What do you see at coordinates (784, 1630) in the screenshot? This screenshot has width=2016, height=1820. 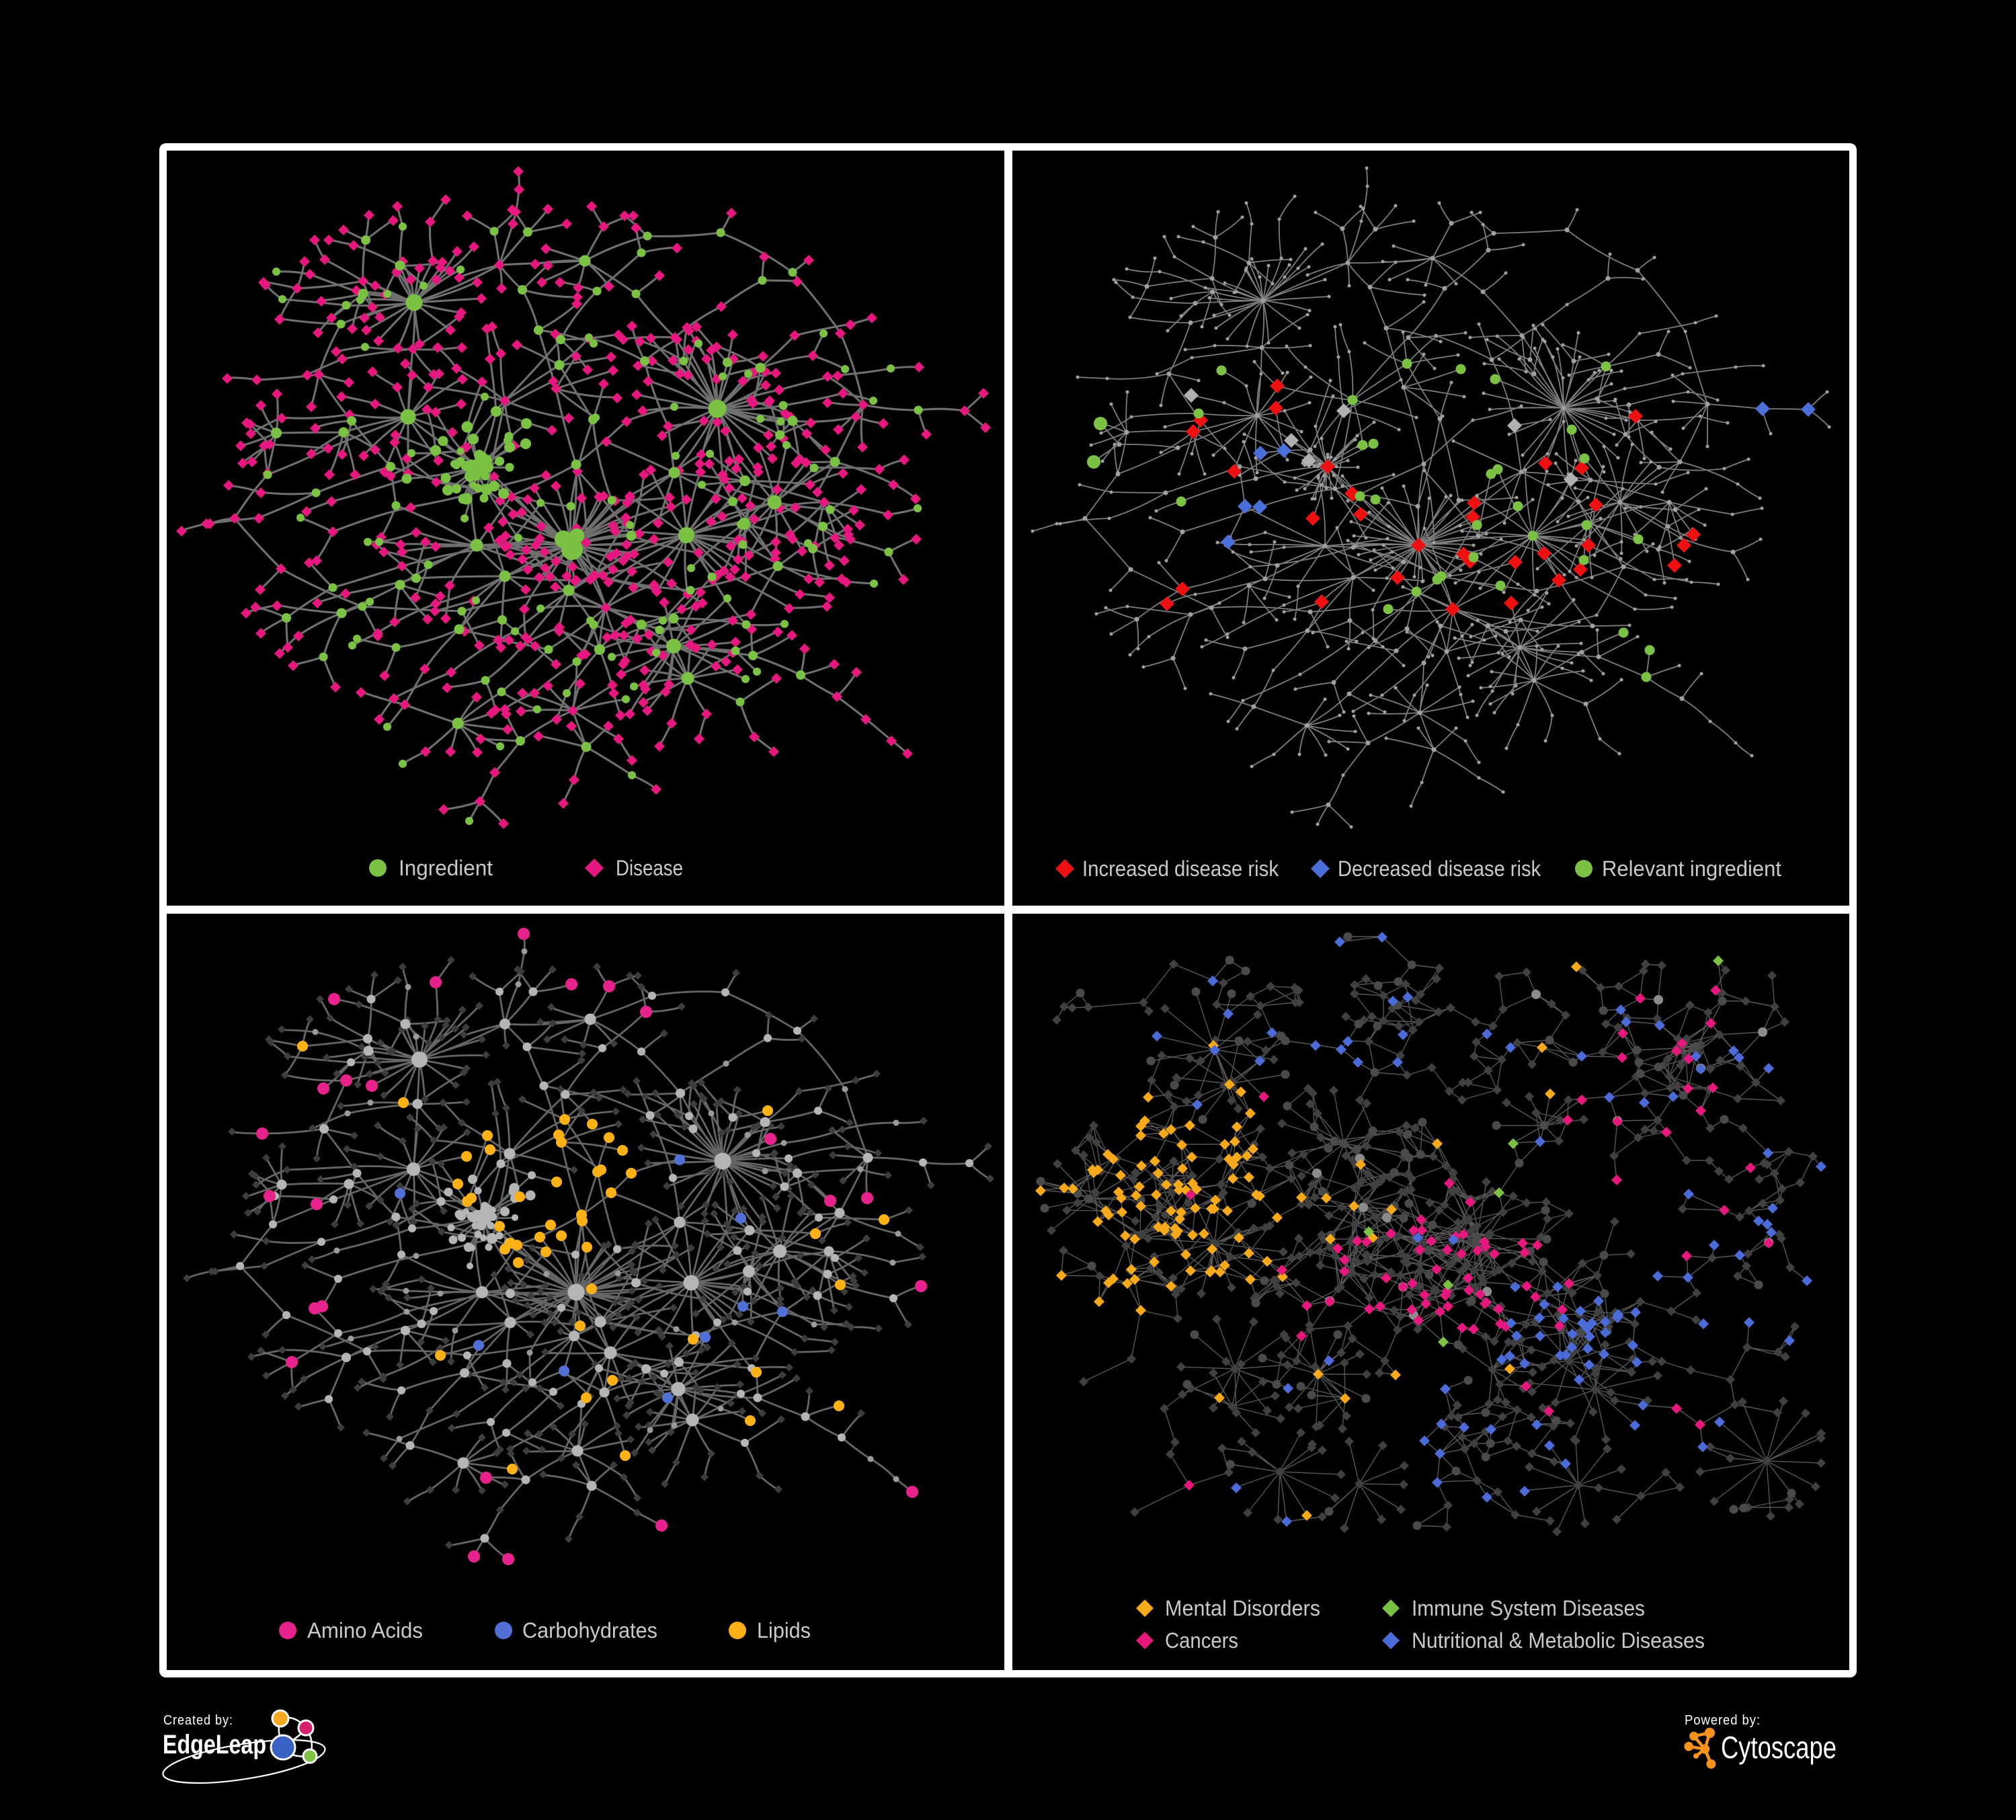 I see `svg-text: Lipids` at bounding box center [784, 1630].